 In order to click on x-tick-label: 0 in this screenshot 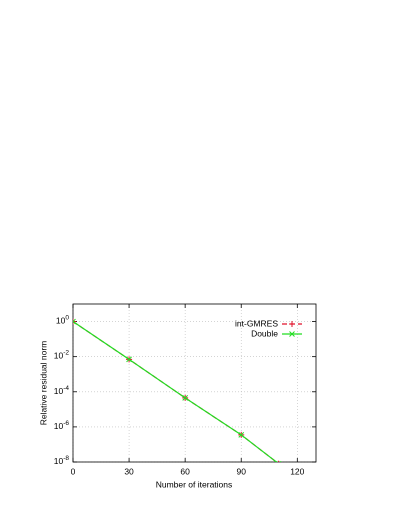, I will do `click(73, 471)`.